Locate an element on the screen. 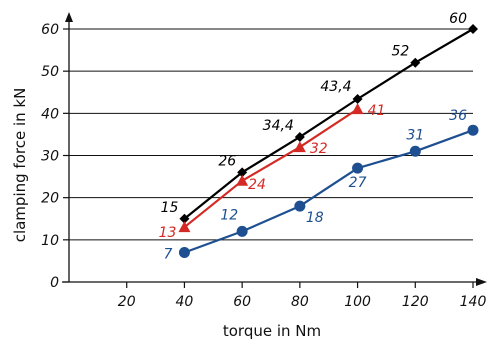 The height and width of the screenshot is (347, 489). y-axis-arrow is located at coordinates (69, 17).